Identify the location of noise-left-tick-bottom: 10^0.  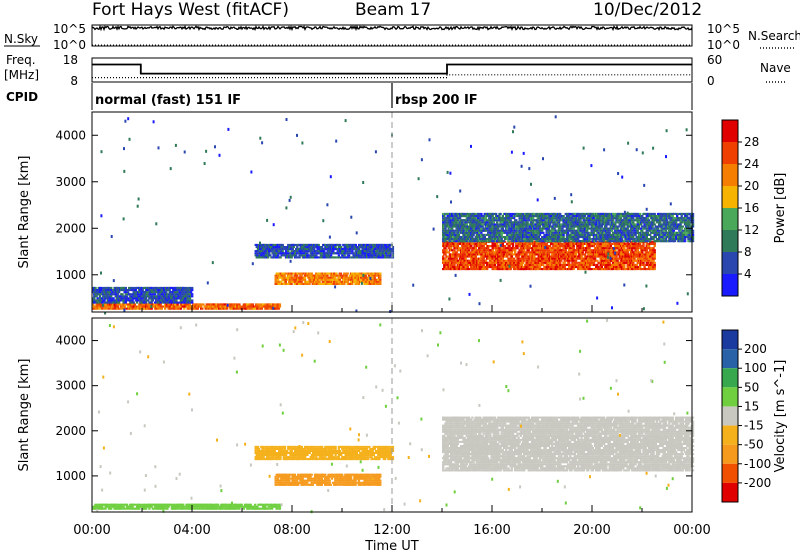
(69, 45).